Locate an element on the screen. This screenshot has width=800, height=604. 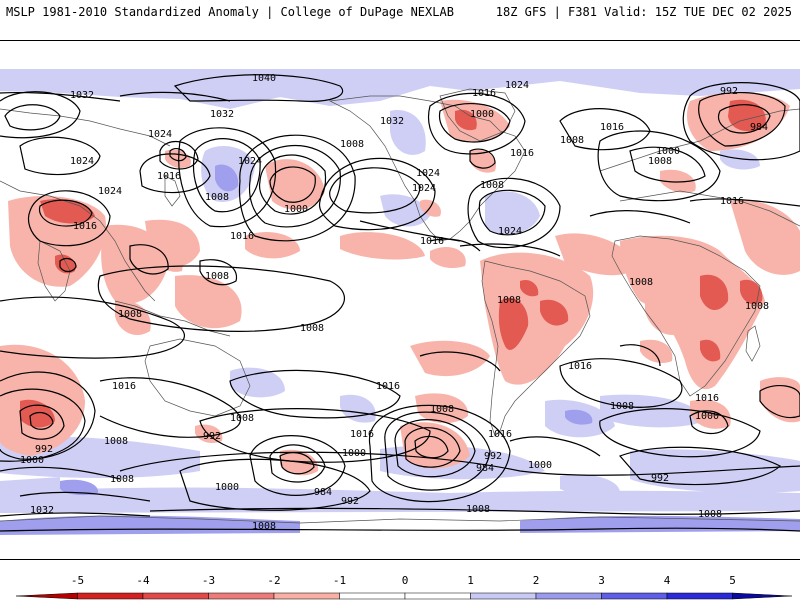
colorbar-tick-label: -5 is located at coordinates (77, 580).